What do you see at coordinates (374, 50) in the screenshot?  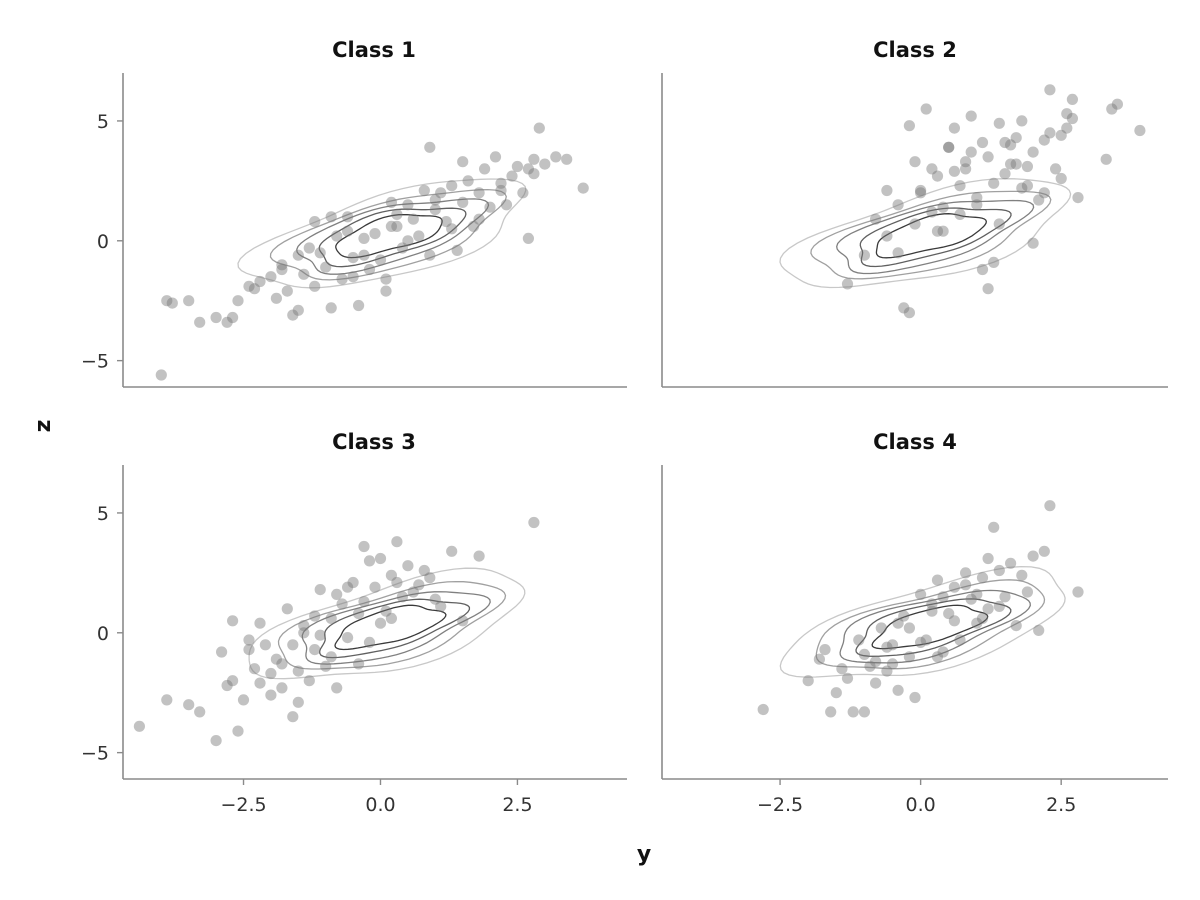 I see `panel-title-class-1: Class 1` at bounding box center [374, 50].